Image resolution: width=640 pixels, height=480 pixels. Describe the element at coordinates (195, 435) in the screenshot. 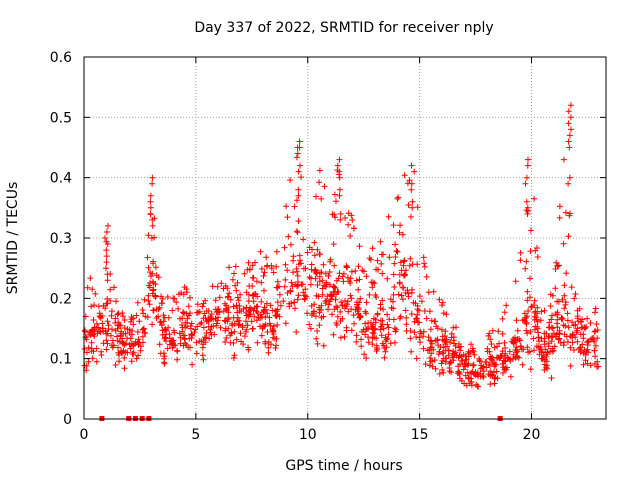

I see `x-tick-label: 5` at that location.